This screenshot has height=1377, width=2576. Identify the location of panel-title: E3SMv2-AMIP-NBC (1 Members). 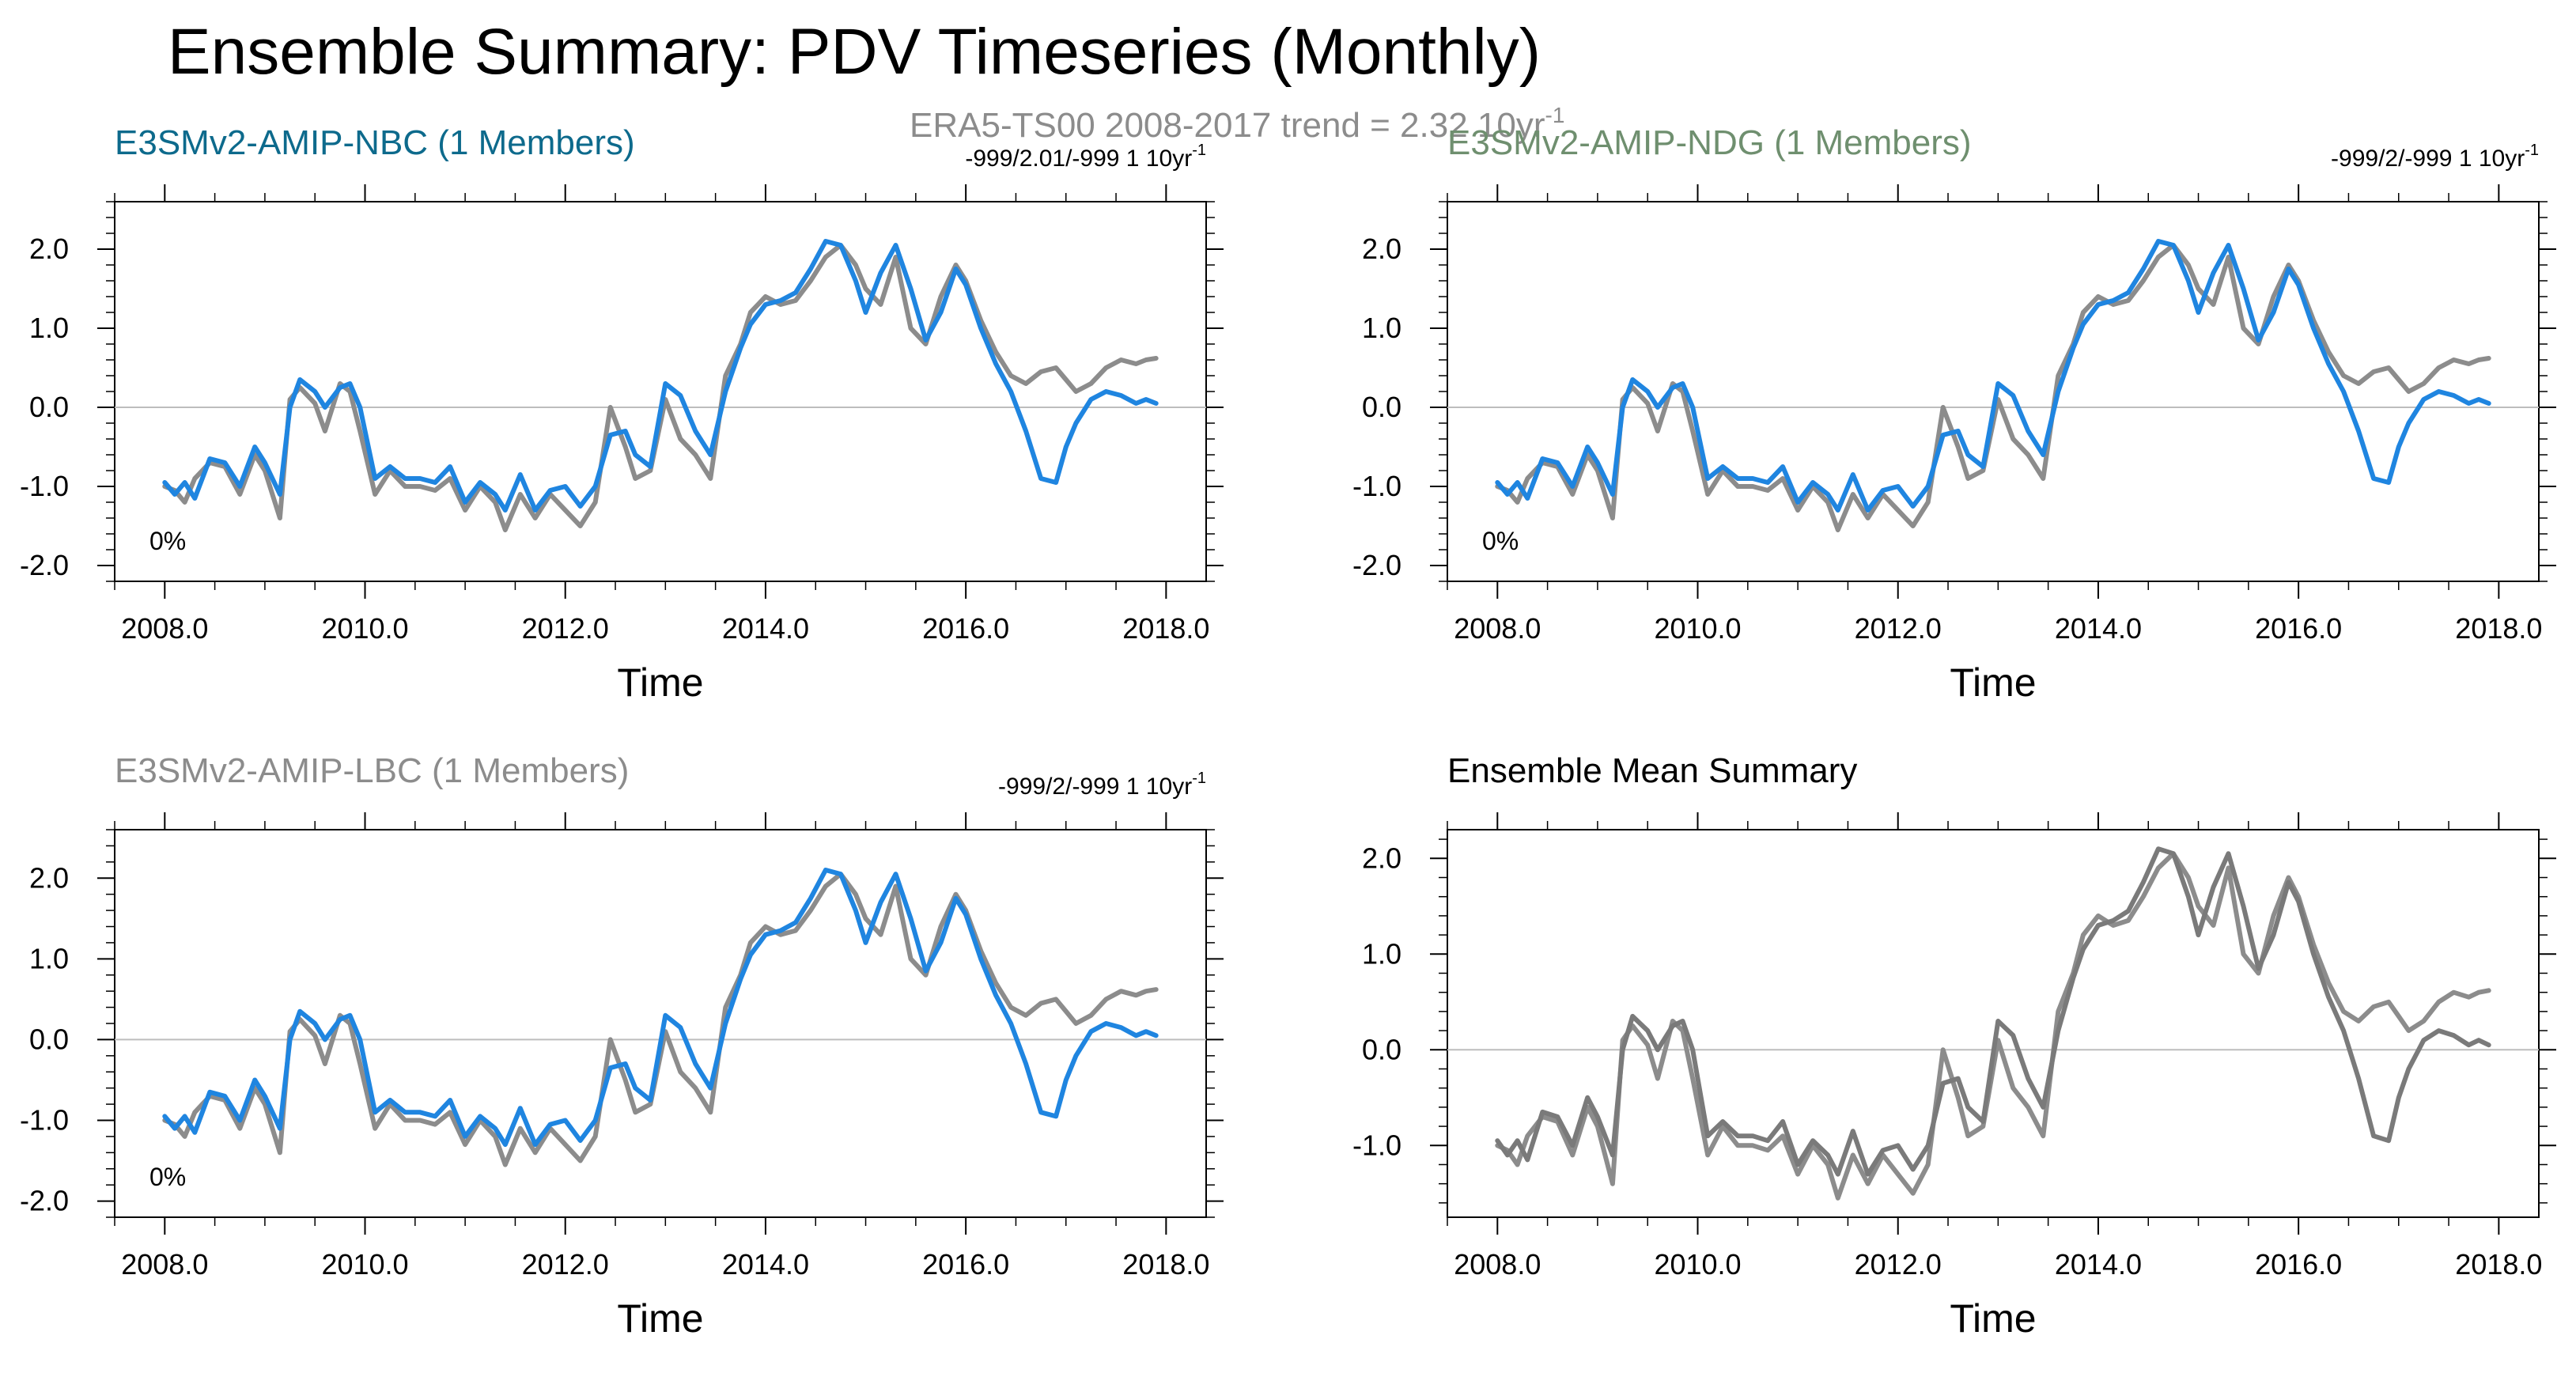
(375, 143).